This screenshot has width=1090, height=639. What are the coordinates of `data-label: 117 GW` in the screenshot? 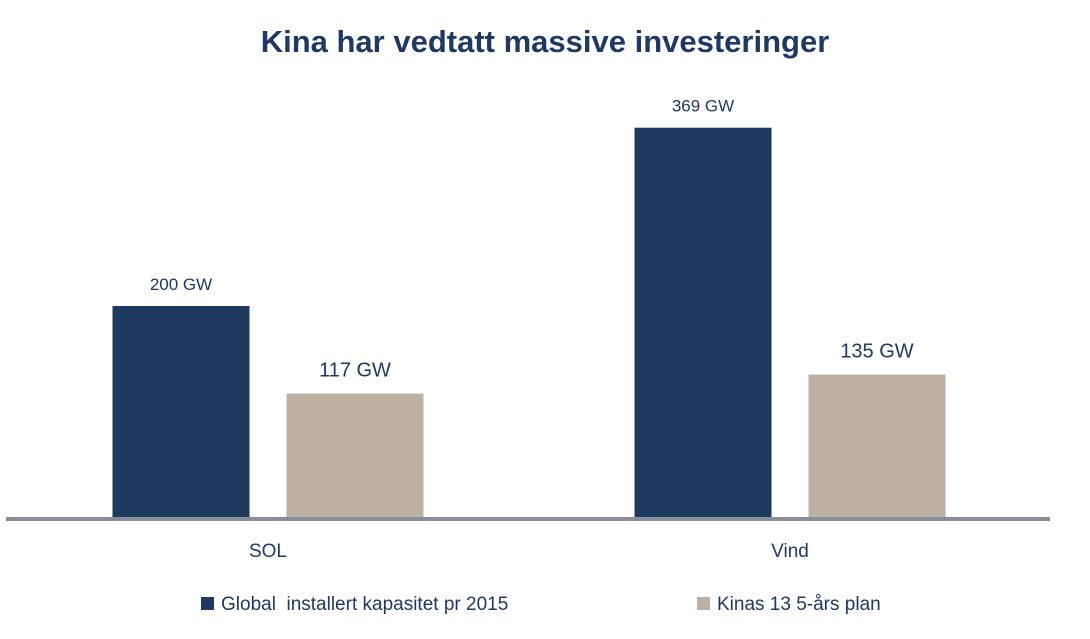 It's located at (355, 371).